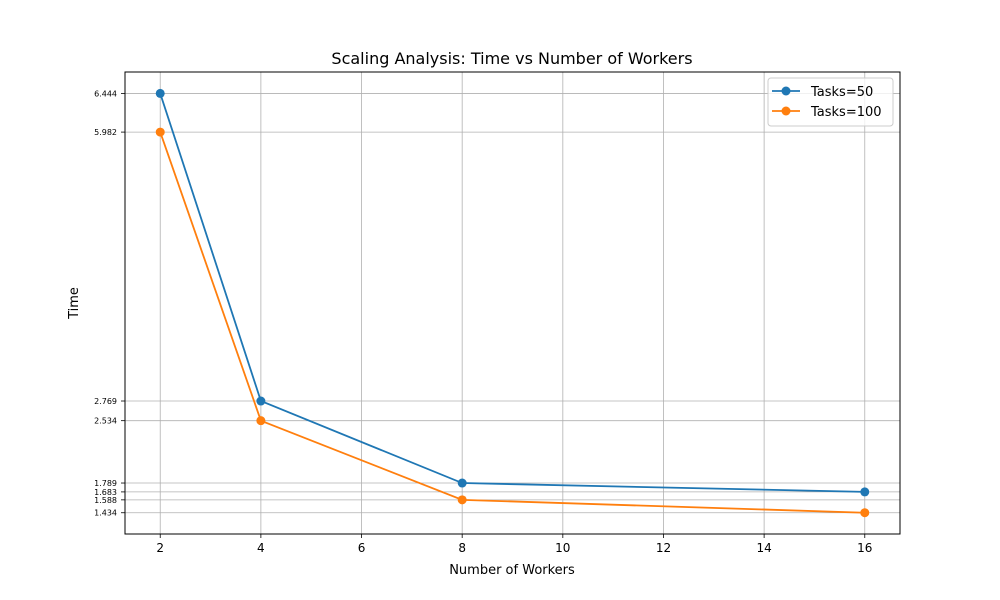 This screenshot has height=600, width=1000. What do you see at coordinates (663, 548) in the screenshot?
I see `x-tick-label: 12` at bounding box center [663, 548].